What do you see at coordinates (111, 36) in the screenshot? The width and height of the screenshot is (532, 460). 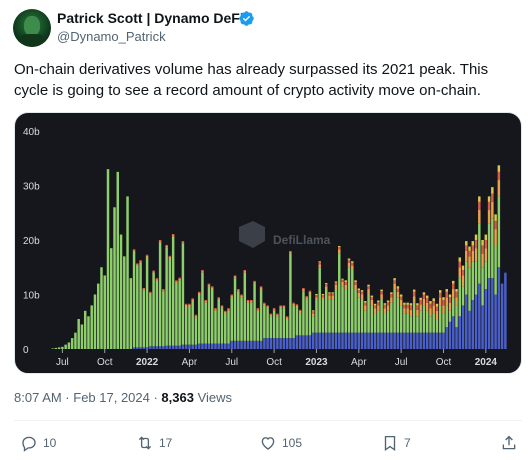 I see `author-handle: @Dynamo_Patrick` at bounding box center [111, 36].